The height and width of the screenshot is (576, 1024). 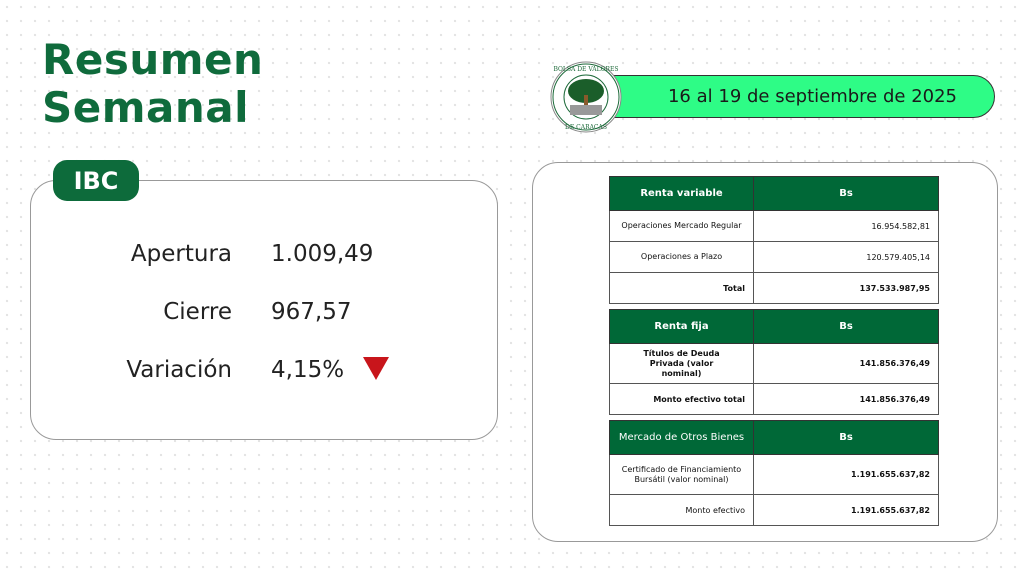 I want to click on table-row: Monto efectivo total 141.856.376,49, so click(x=774, y=399).